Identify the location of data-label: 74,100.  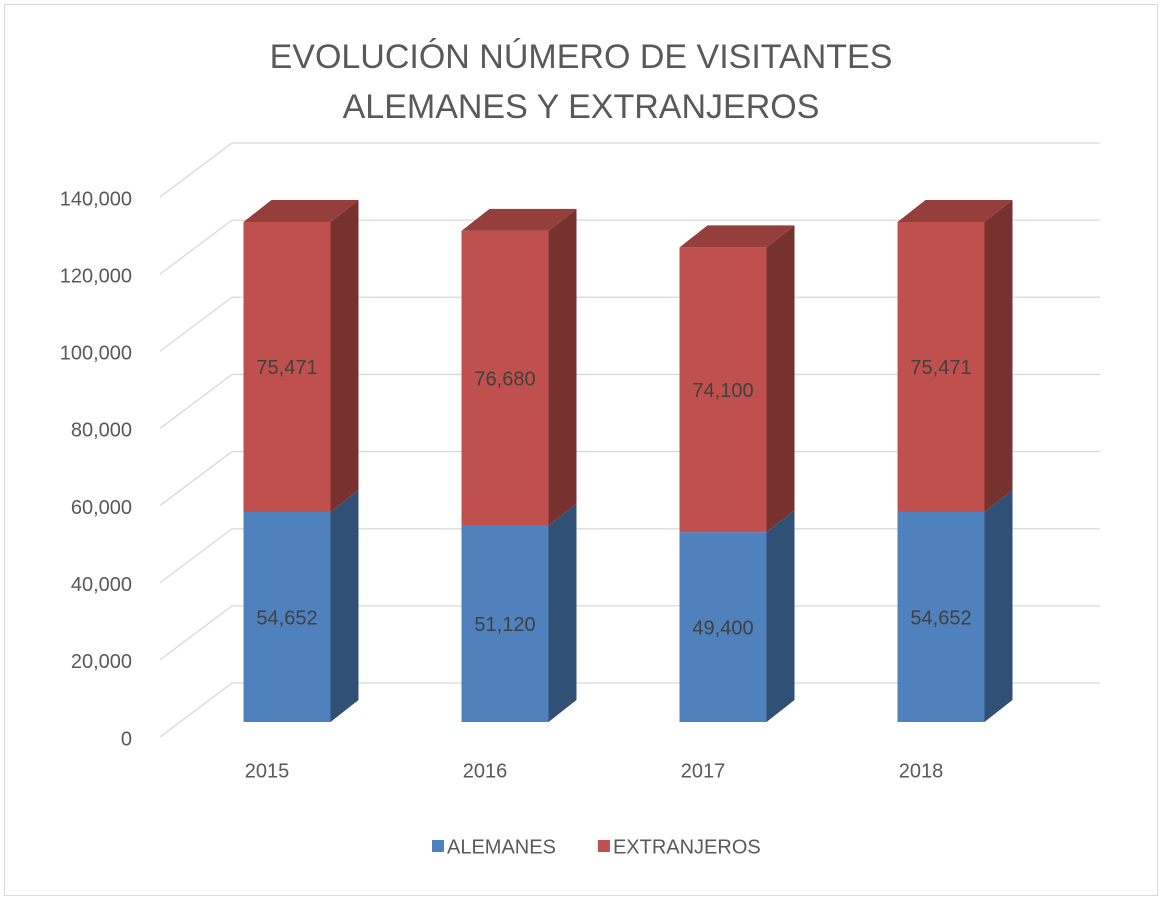
(722, 391).